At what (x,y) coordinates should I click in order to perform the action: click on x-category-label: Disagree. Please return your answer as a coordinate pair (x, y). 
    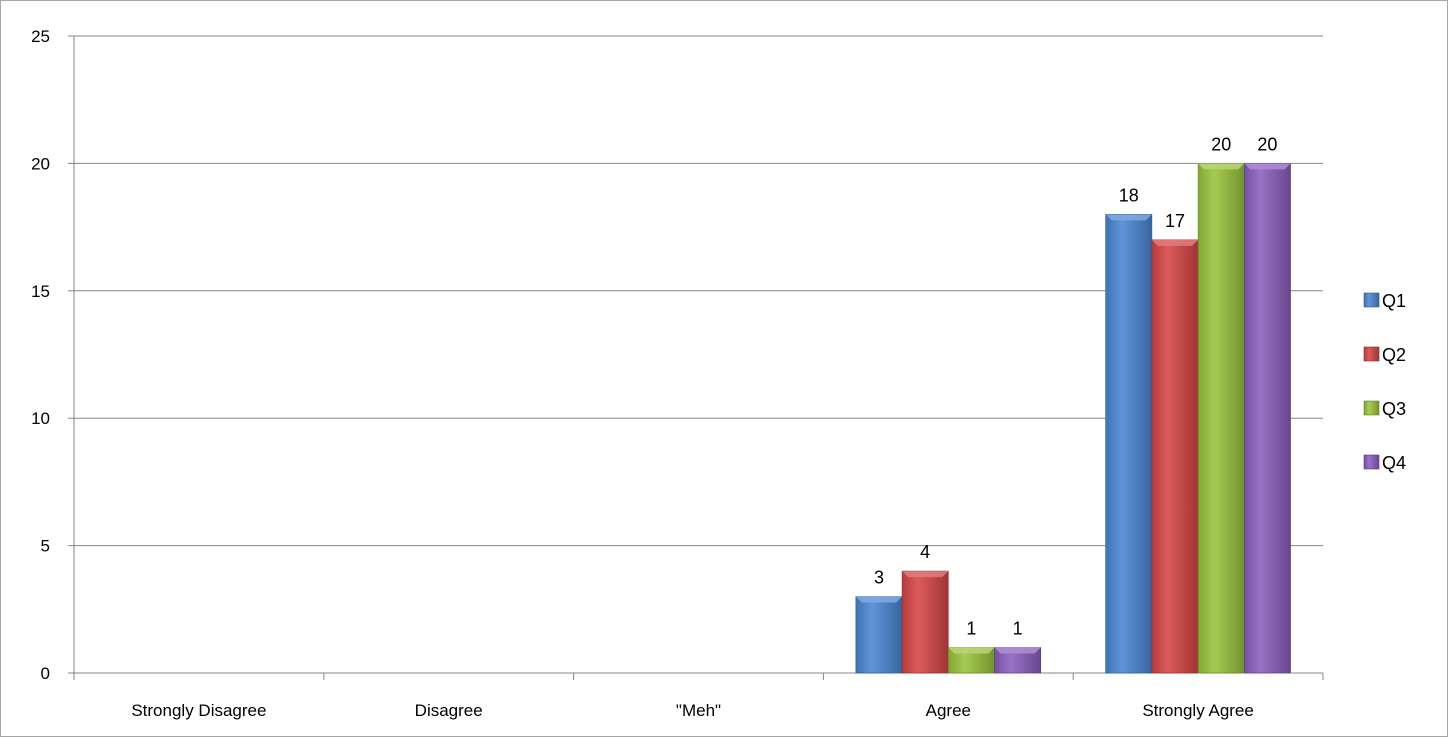
    Looking at the image, I should click on (449, 710).